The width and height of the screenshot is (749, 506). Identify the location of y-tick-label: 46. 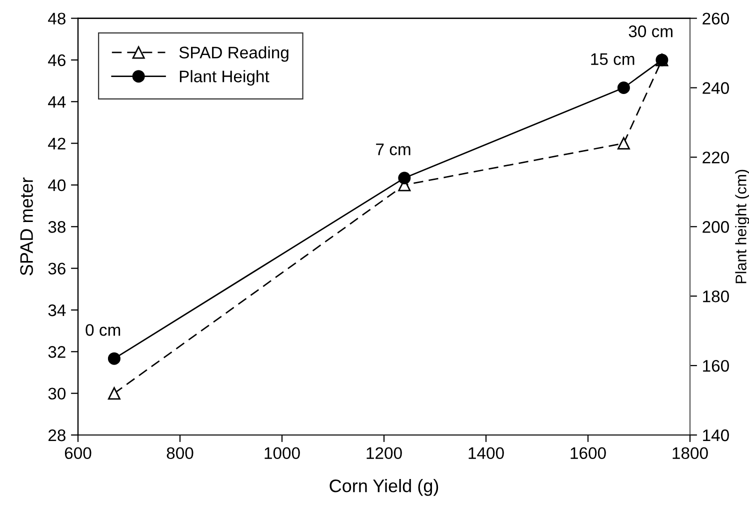
(57, 60).